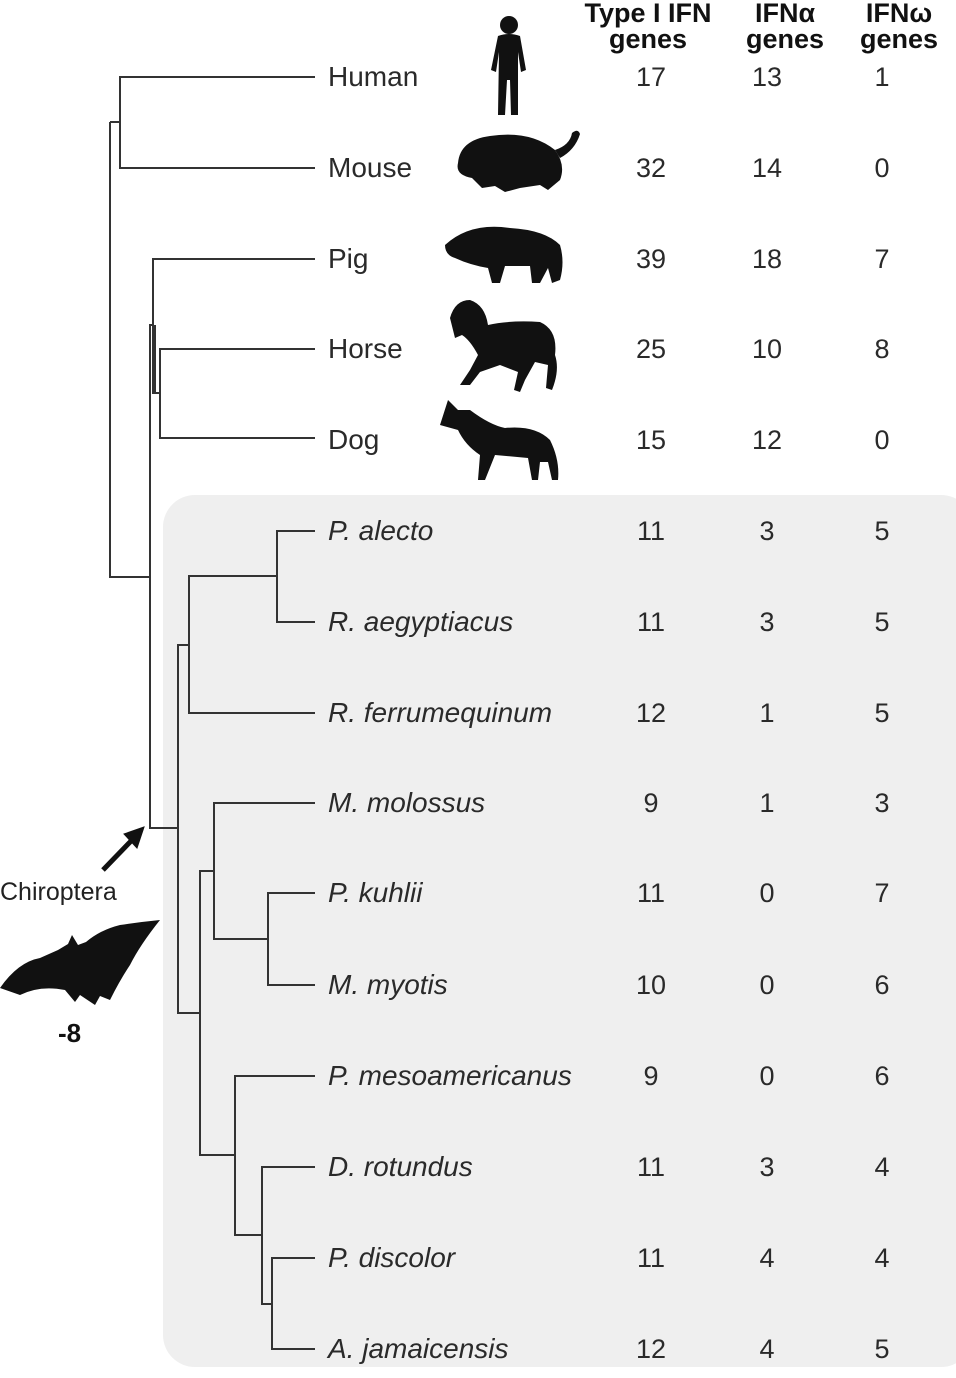 The image size is (956, 1378). I want to click on header-type1-line1: Type I IFN, so click(648, 14).